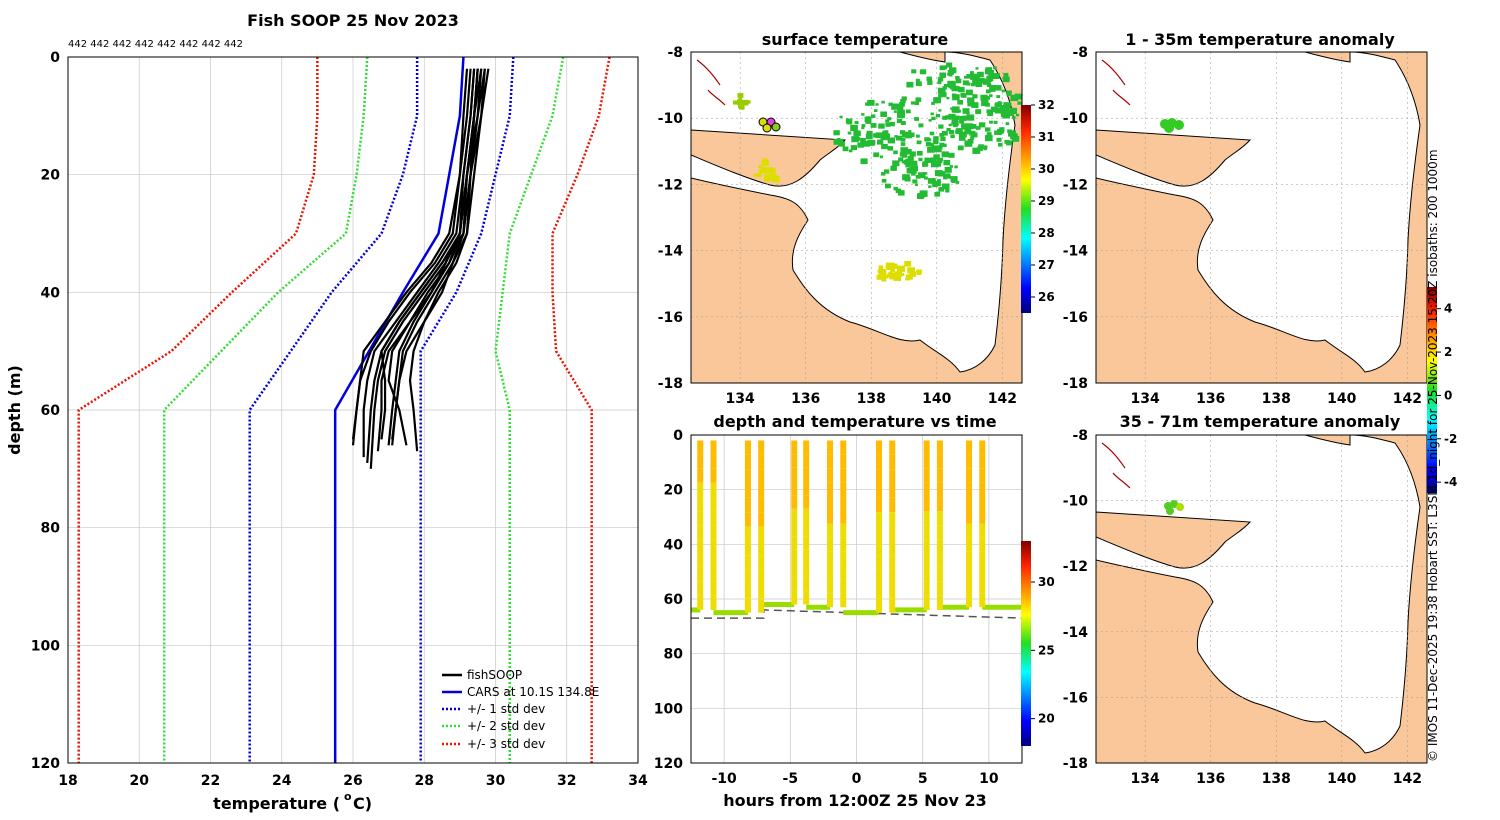 Image resolution: width=1500 pixels, height=820 pixels. Describe the element at coordinates (155, 44) in the screenshot. I see `top-annotation: 442 442 442 442 442 442 442 442` at that location.